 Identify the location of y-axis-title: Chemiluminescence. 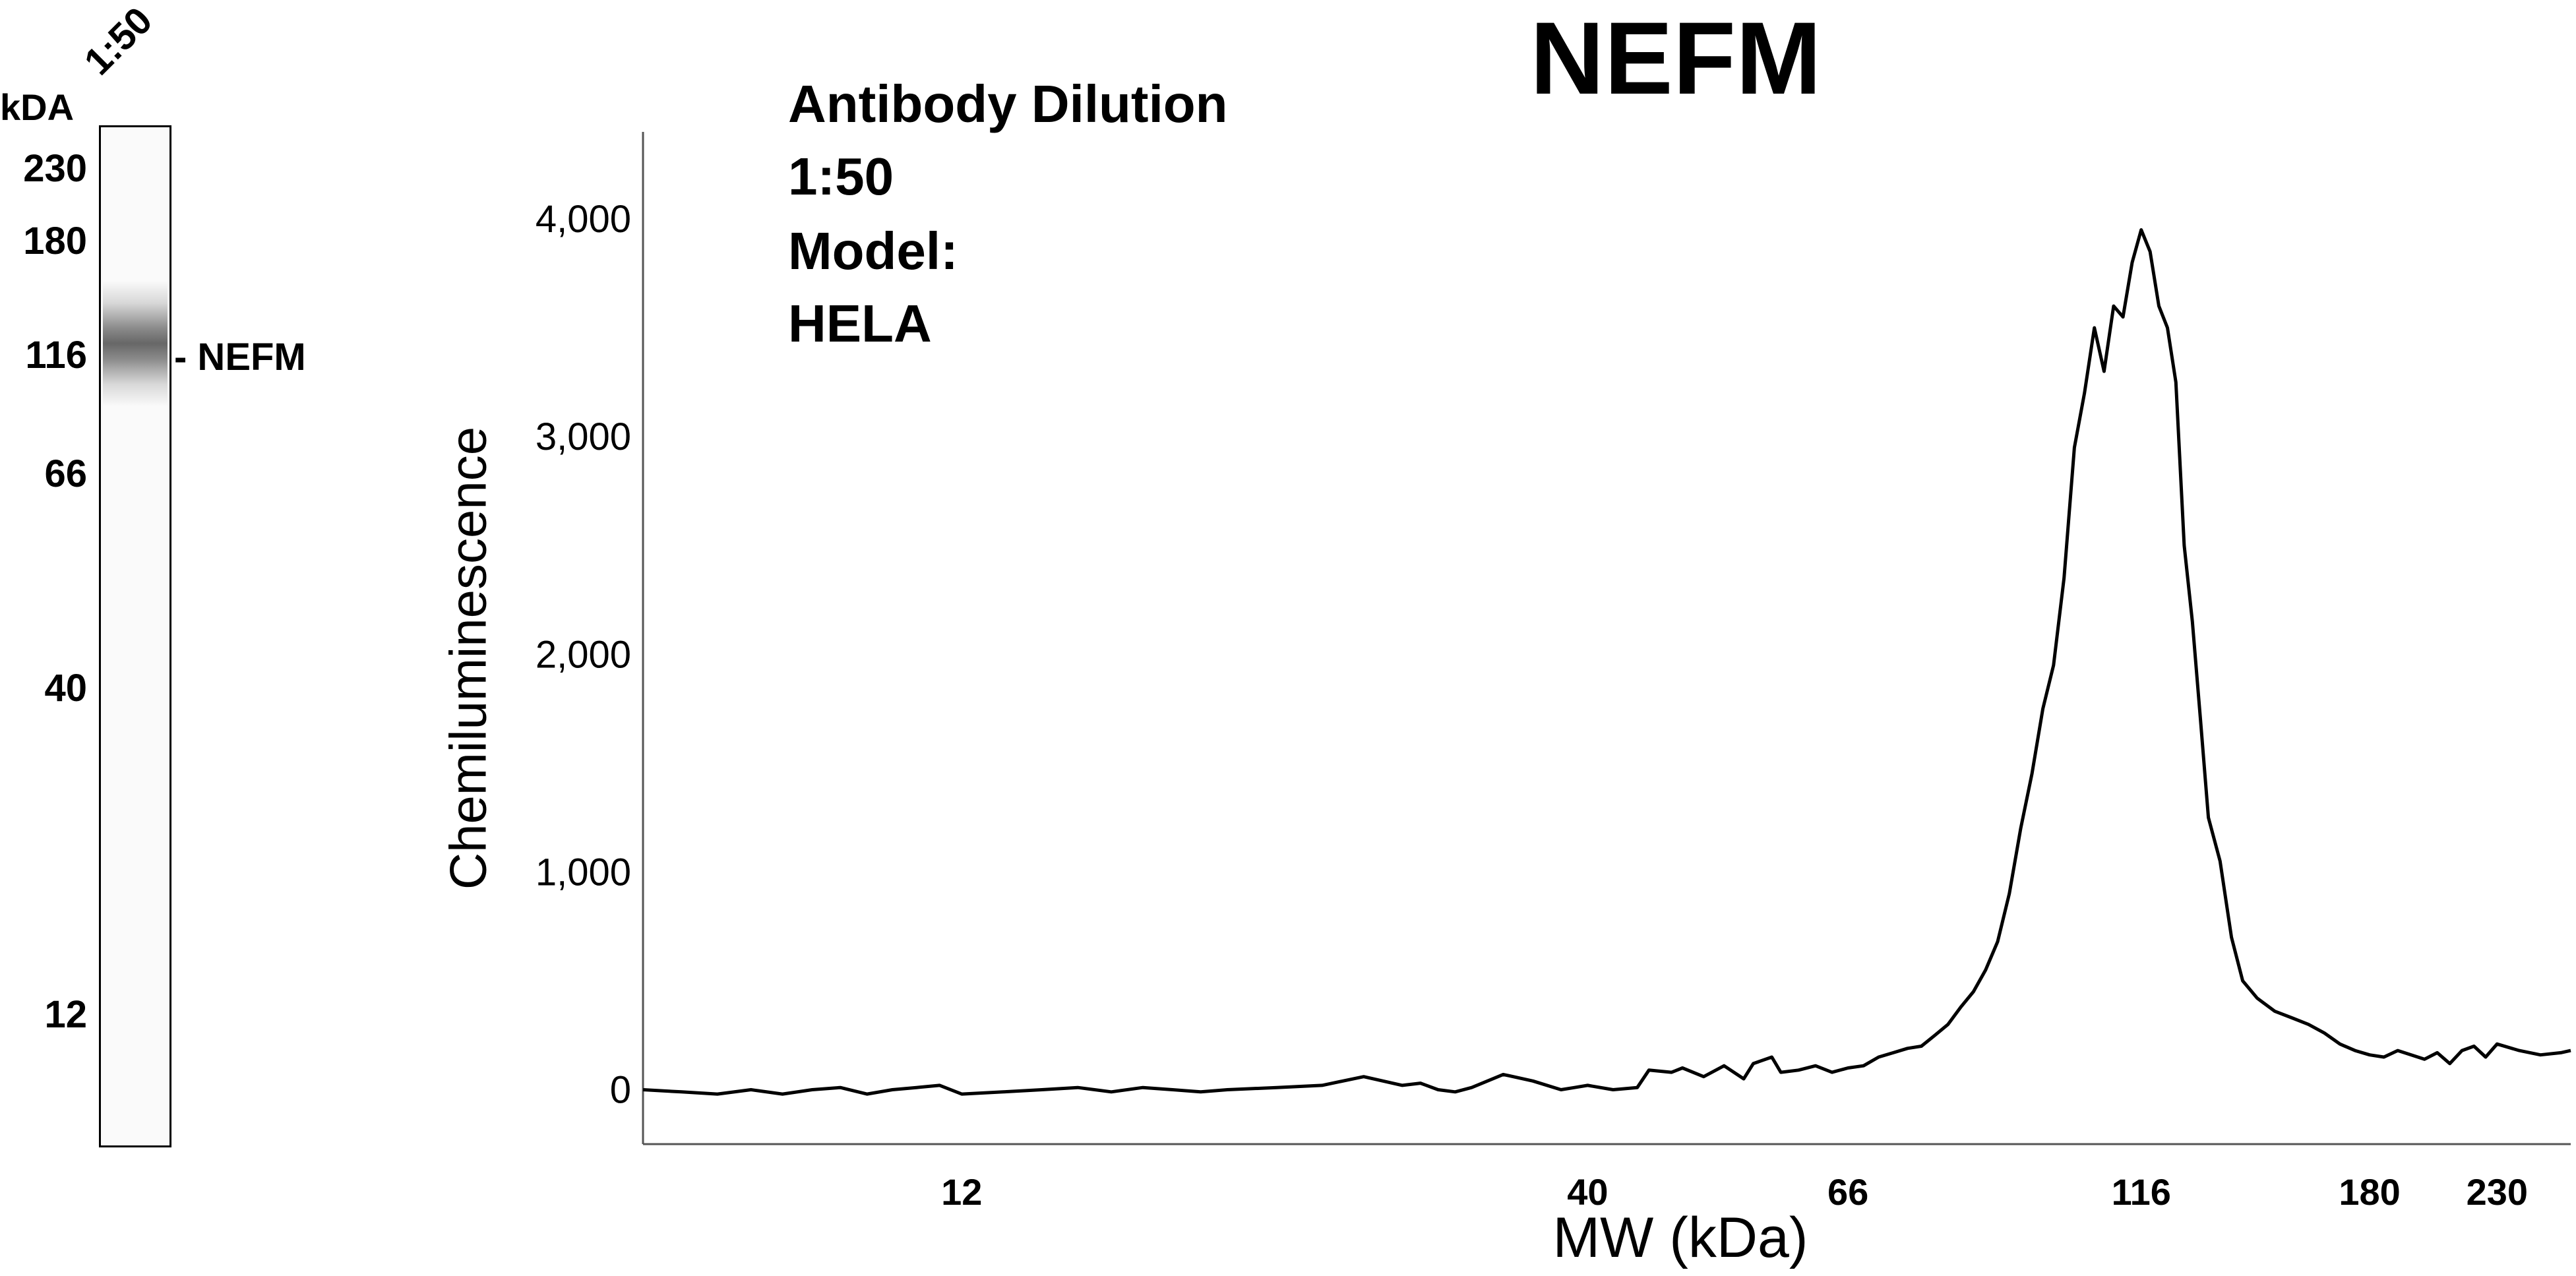
(468, 658).